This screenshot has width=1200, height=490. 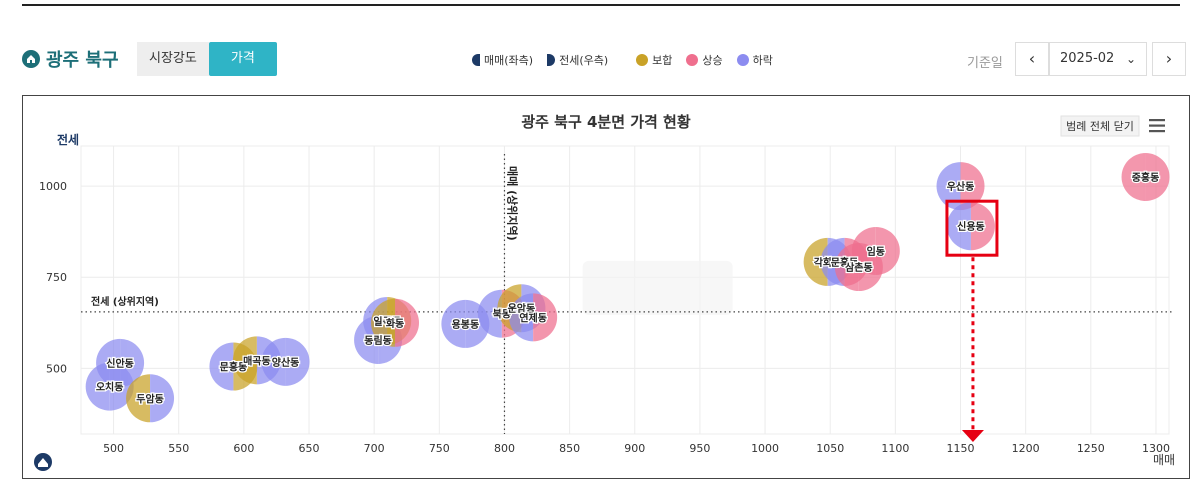 I want to click on legend-flat-label: 보합, so click(x=662, y=60).